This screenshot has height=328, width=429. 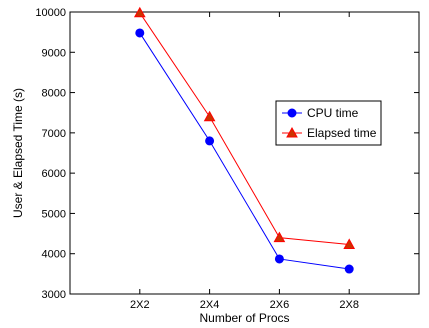 I want to click on legend-label-elapsed-time: Elapsed time, so click(x=342, y=133).